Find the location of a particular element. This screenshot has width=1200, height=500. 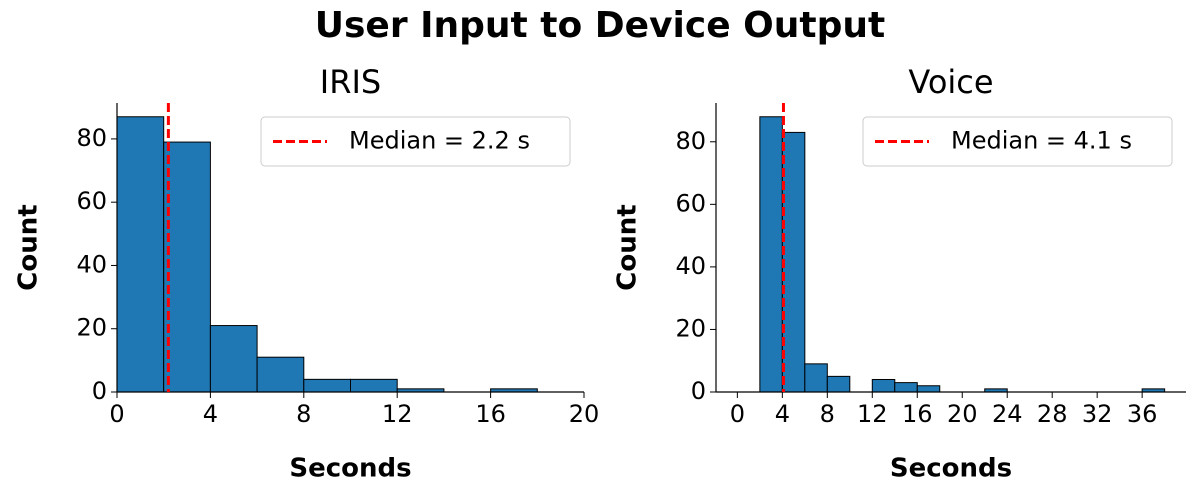

x-tick-label: 32 is located at coordinates (1097, 414).